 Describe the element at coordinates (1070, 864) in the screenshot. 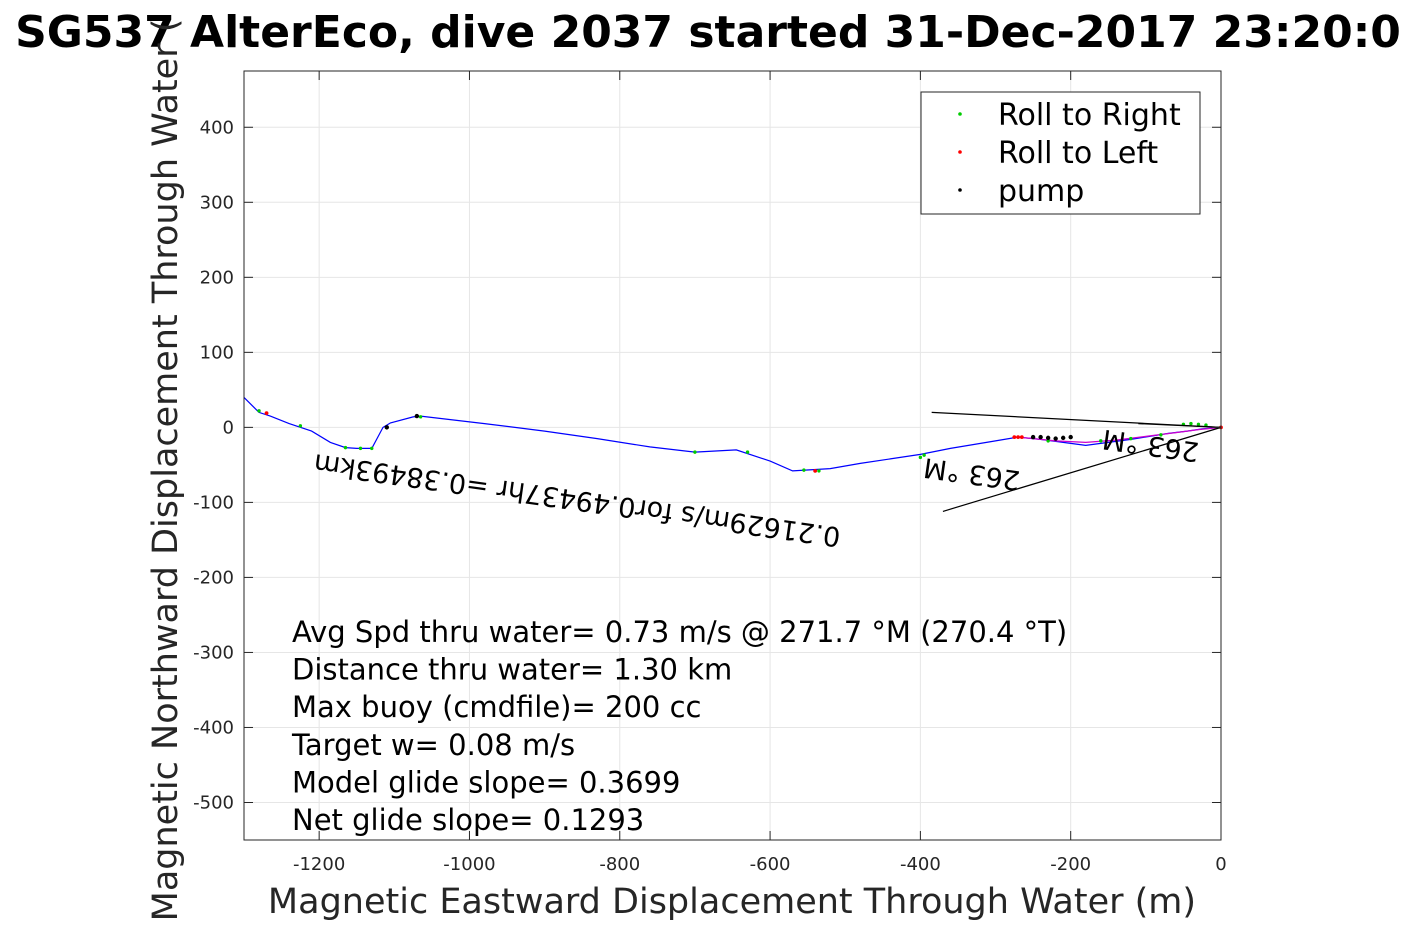

I see `x-tick-label-5: -200` at that location.